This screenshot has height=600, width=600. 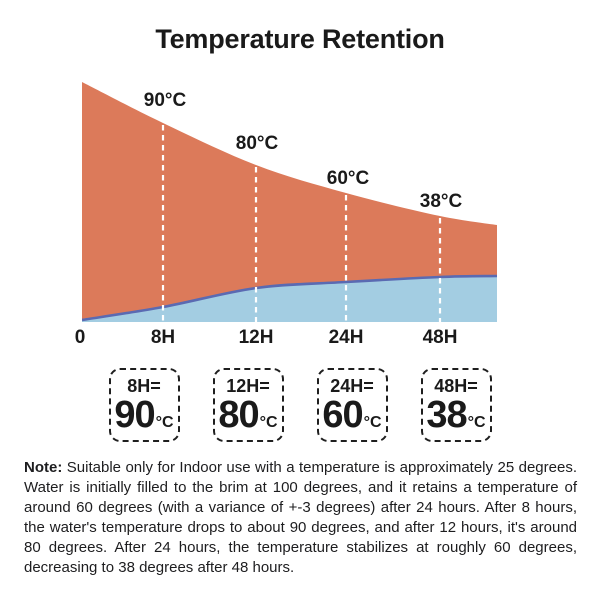 What do you see at coordinates (248, 386) in the screenshot?
I see `summary-box-label: 12H=` at bounding box center [248, 386].